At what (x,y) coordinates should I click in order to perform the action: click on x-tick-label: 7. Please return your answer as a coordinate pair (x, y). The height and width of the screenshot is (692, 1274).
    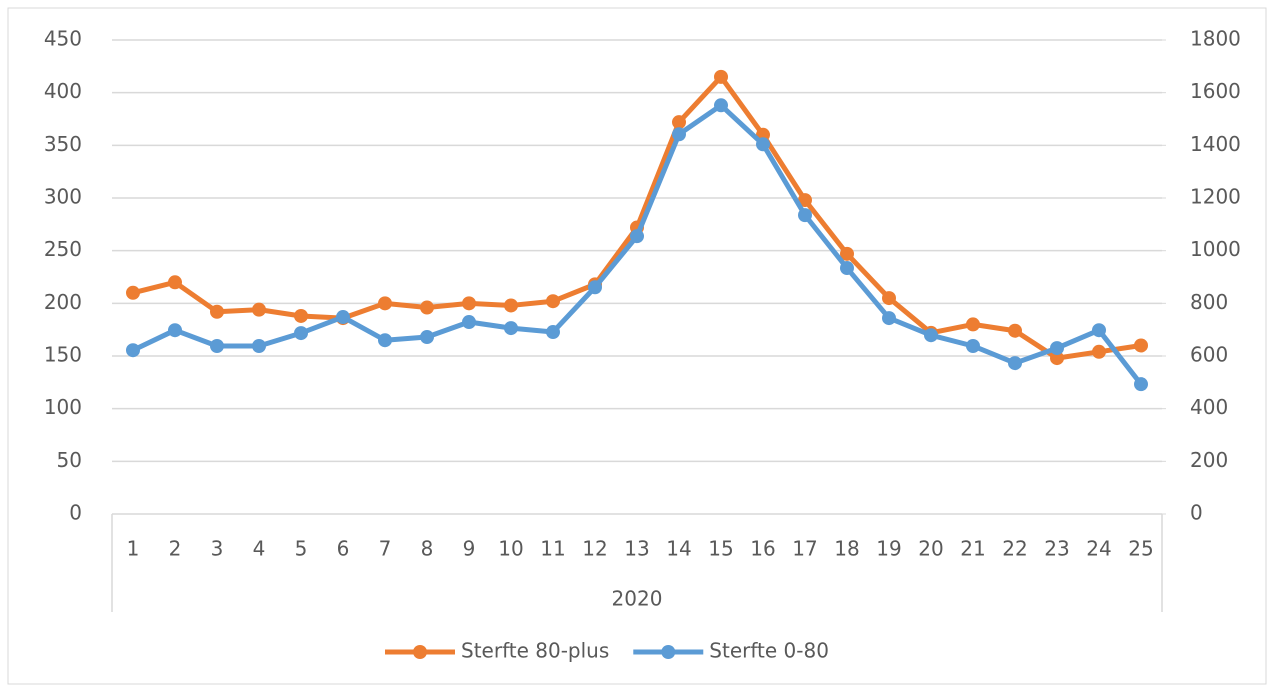
    Looking at the image, I should click on (385, 549).